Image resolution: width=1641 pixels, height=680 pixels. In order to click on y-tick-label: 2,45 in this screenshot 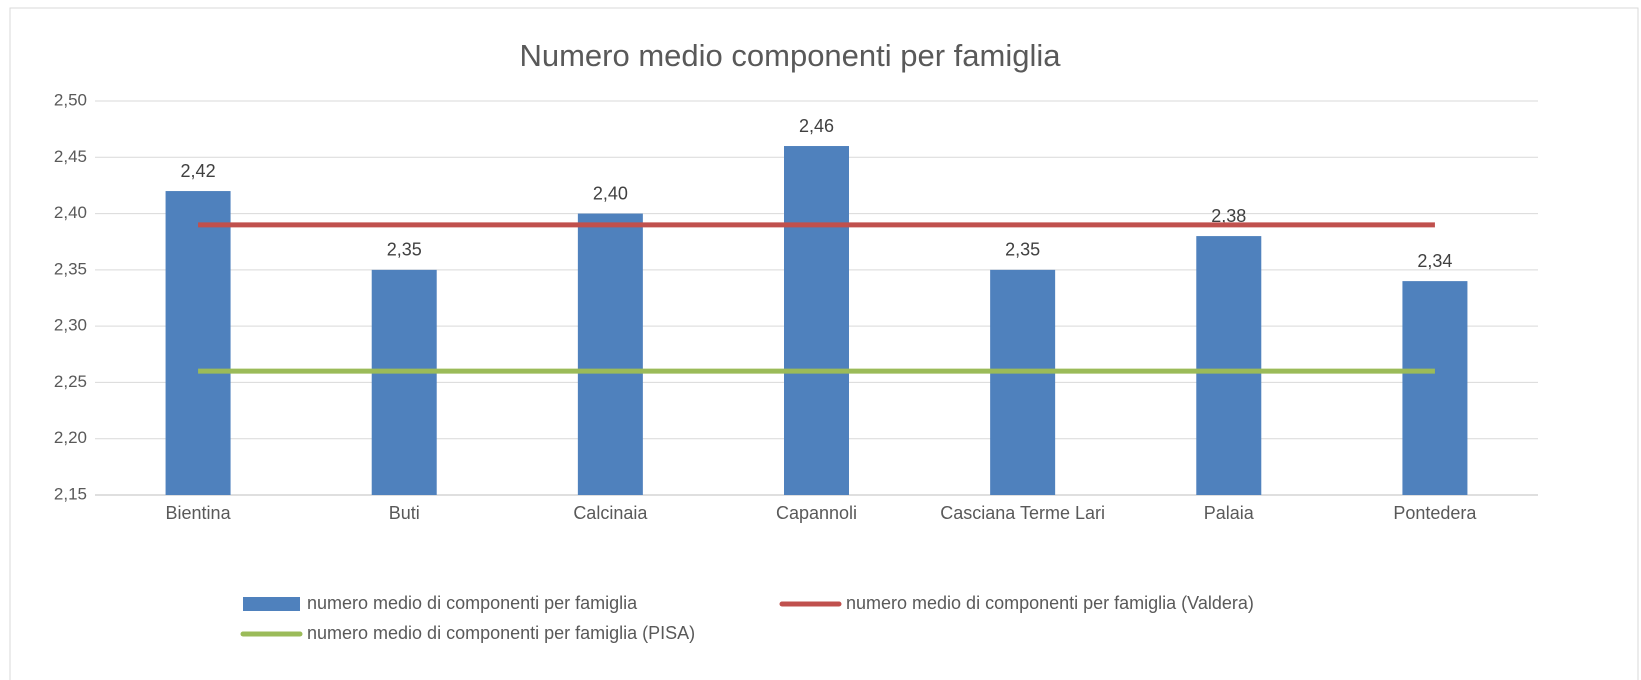, I will do `click(70, 156)`.